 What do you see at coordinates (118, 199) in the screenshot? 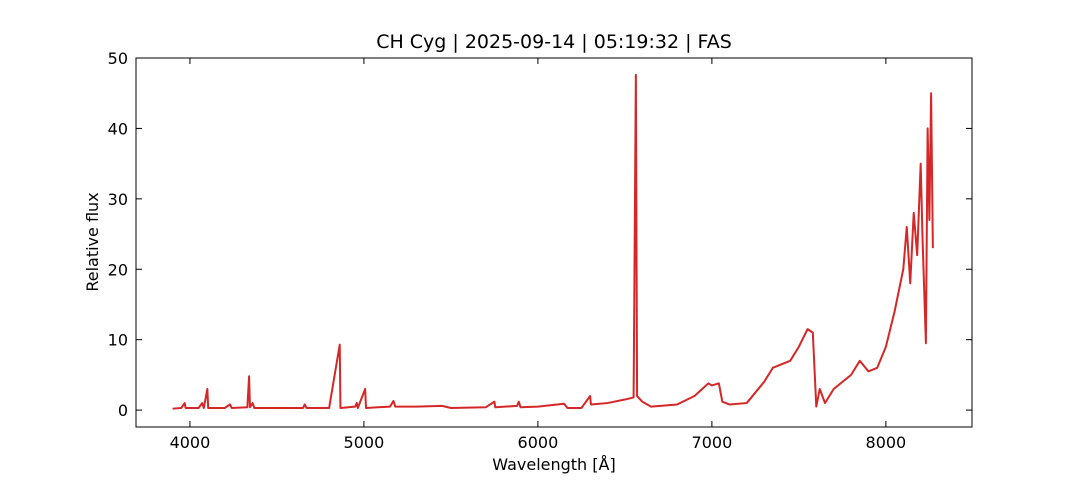
I see `y-tick-label: 30` at bounding box center [118, 199].